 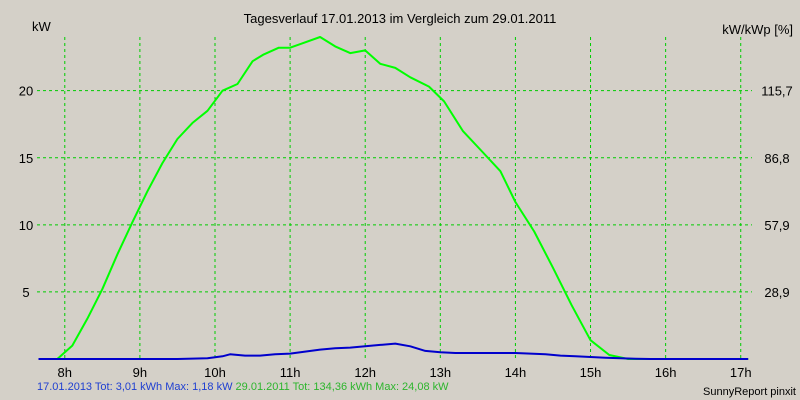 What do you see at coordinates (749, 392) in the screenshot?
I see `credit-text: SunnyReport pinxit` at bounding box center [749, 392].